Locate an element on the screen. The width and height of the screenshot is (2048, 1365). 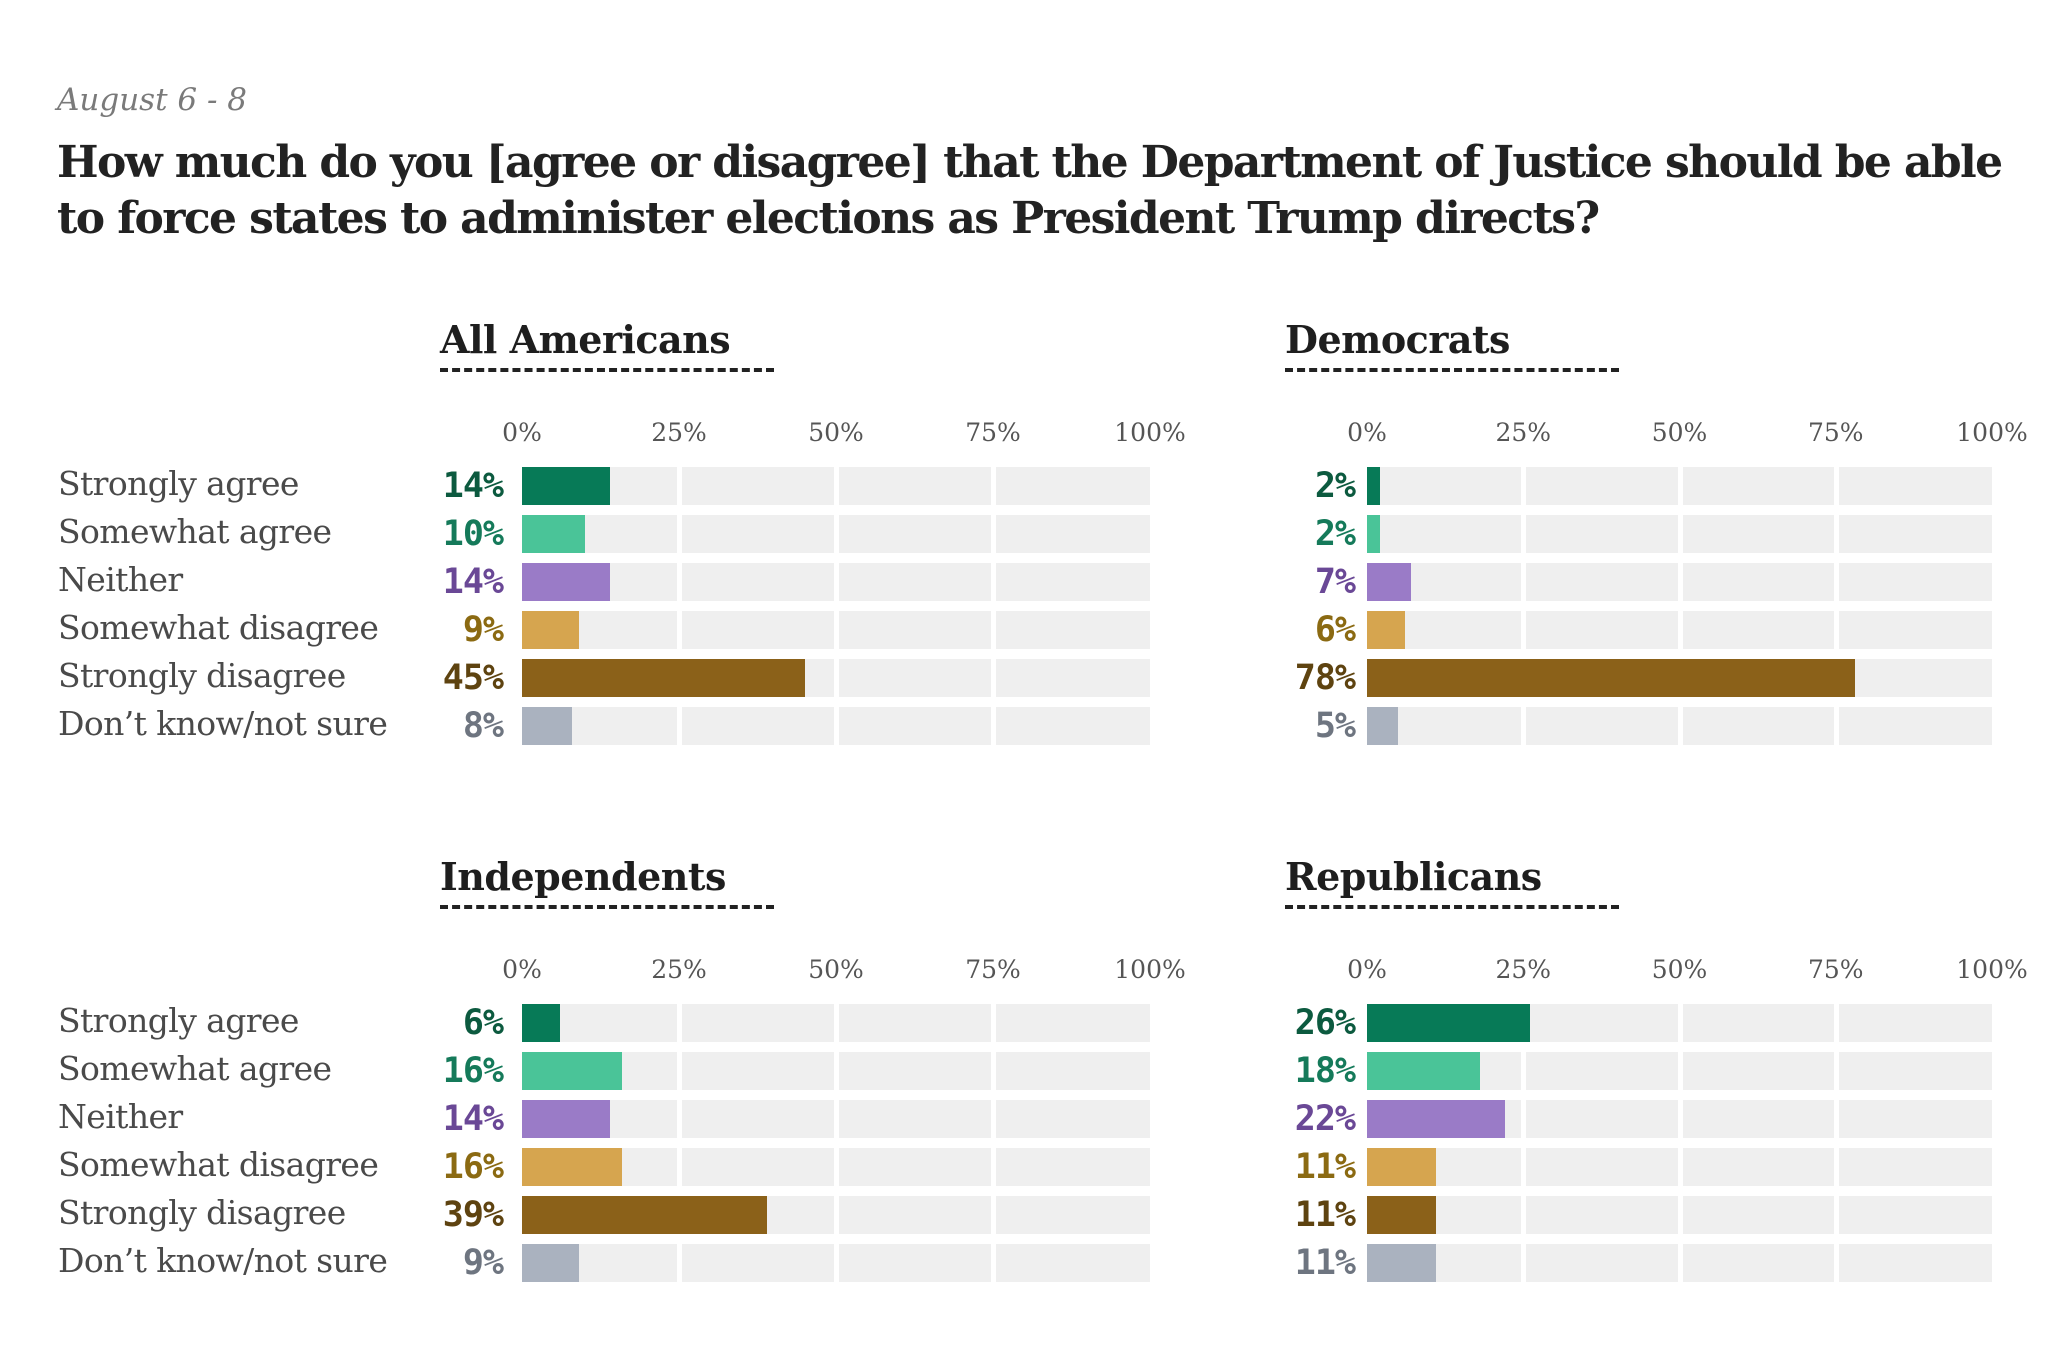
data-label: 5% is located at coordinates (1335, 726).